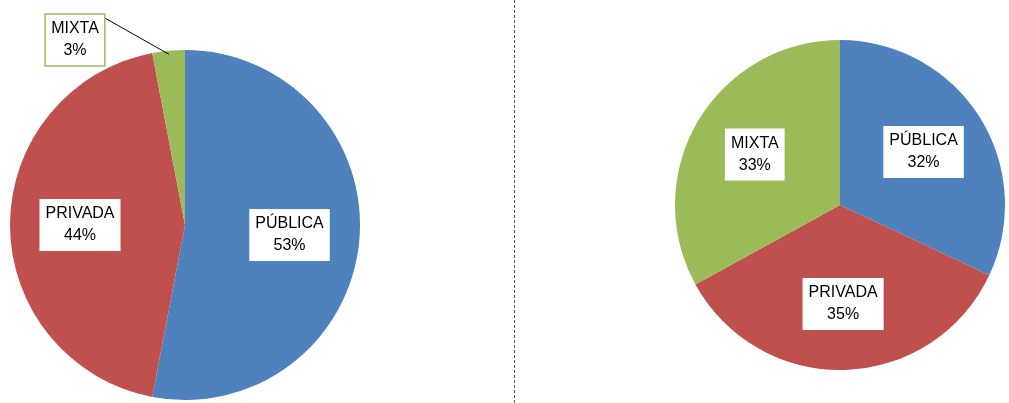  I want to click on data-label: 3%, so click(75, 50).